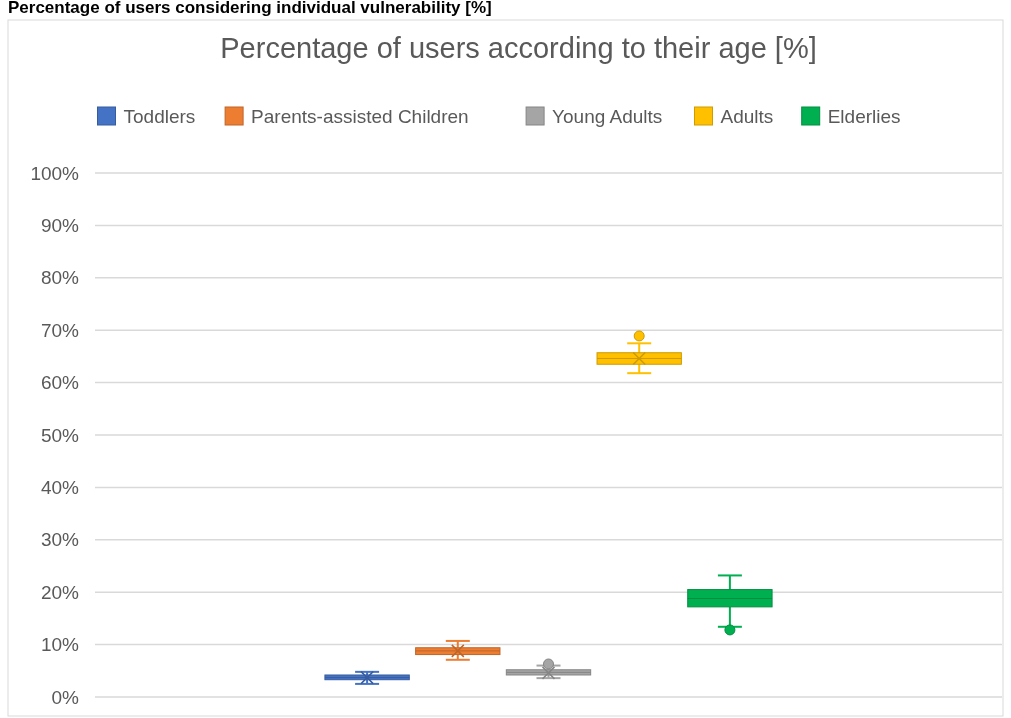 The width and height of the screenshot is (1011, 718). I want to click on y-tick-label: 90%, so click(60, 226).